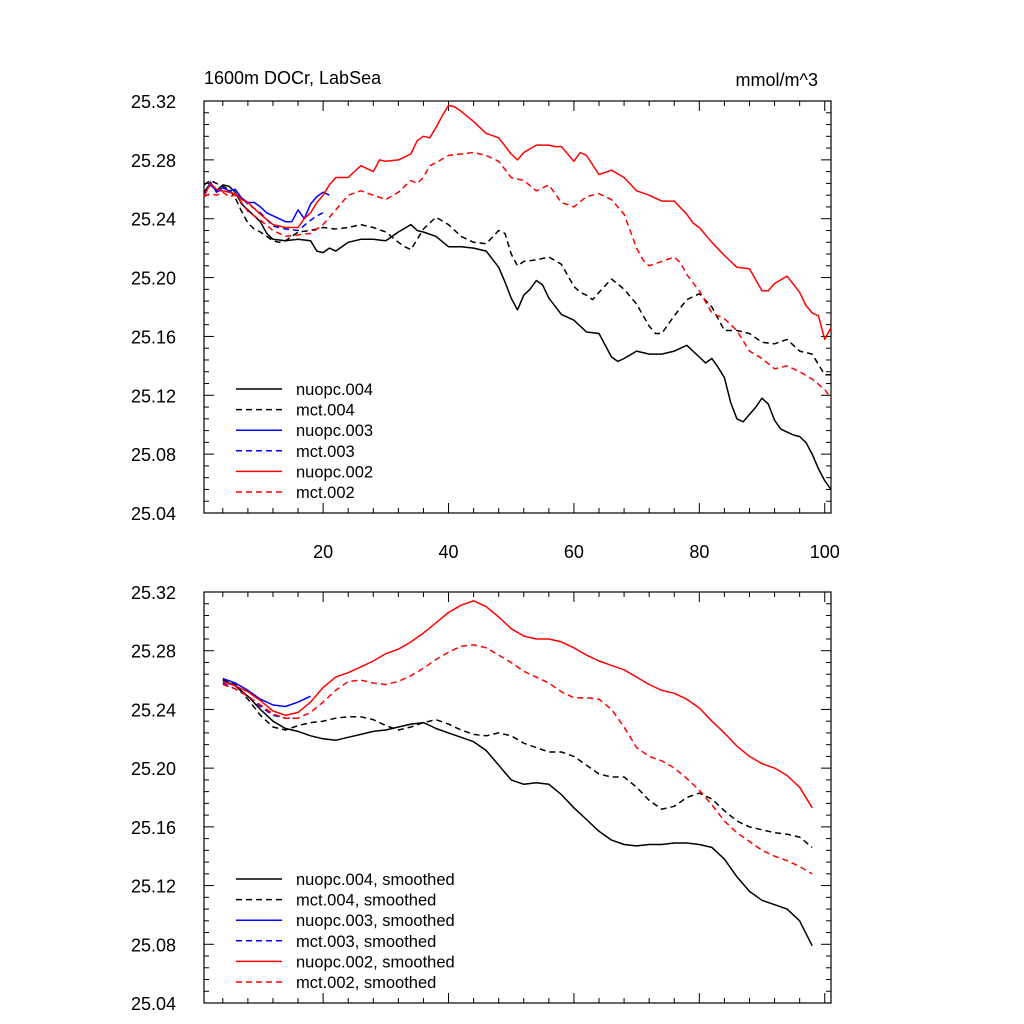 Image resolution: width=1024 pixels, height=1024 pixels. I want to click on x-tick-label: 100, so click(825, 552).